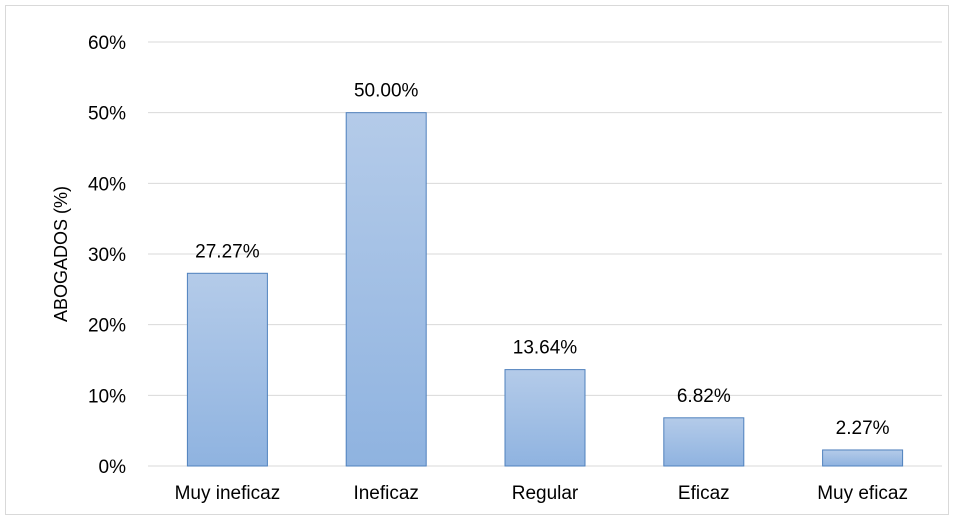 This screenshot has height=521, width=956. What do you see at coordinates (227, 251) in the screenshot?
I see `data-label: 27.27%` at bounding box center [227, 251].